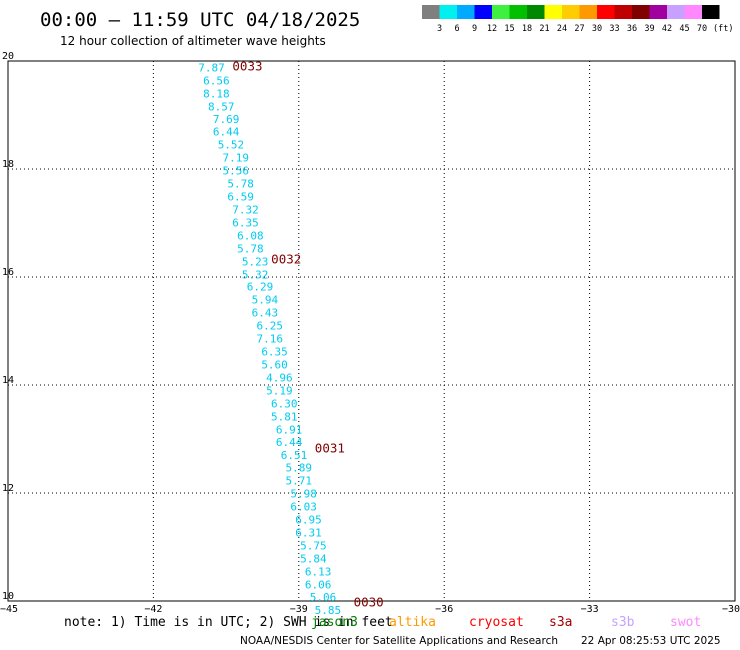  What do you see at coordinates (8, 488) in the screenshot?
I see `y-tick-label: 12` at bounding box center [8, 488].